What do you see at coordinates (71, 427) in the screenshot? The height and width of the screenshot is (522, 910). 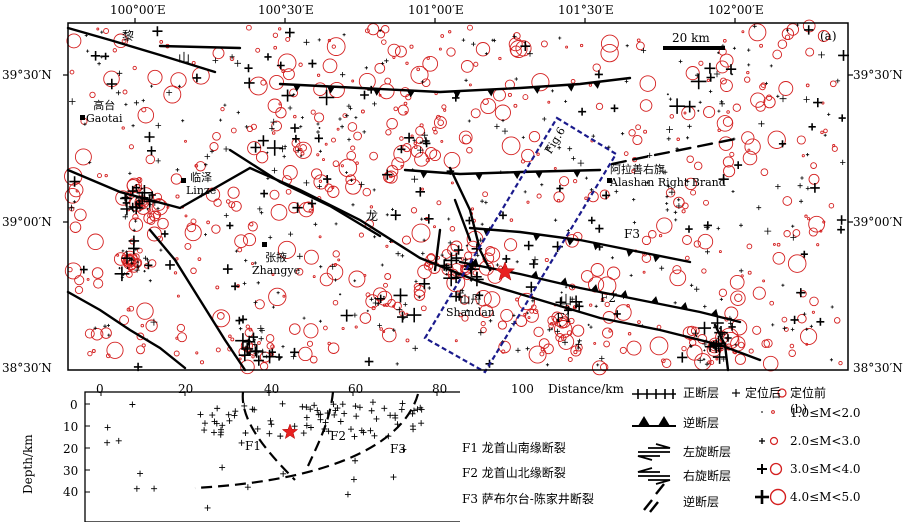 I see `profile-y-tick-10: 10` at bounding box center [71, 427].